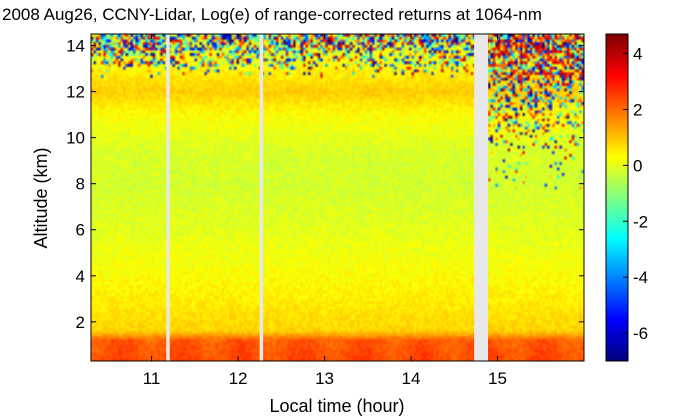 This screenshot has height=420, width=700. Describe the element at coordinates (75, 138) in the screenshot. I see `y-tick-label: 10` at that location.